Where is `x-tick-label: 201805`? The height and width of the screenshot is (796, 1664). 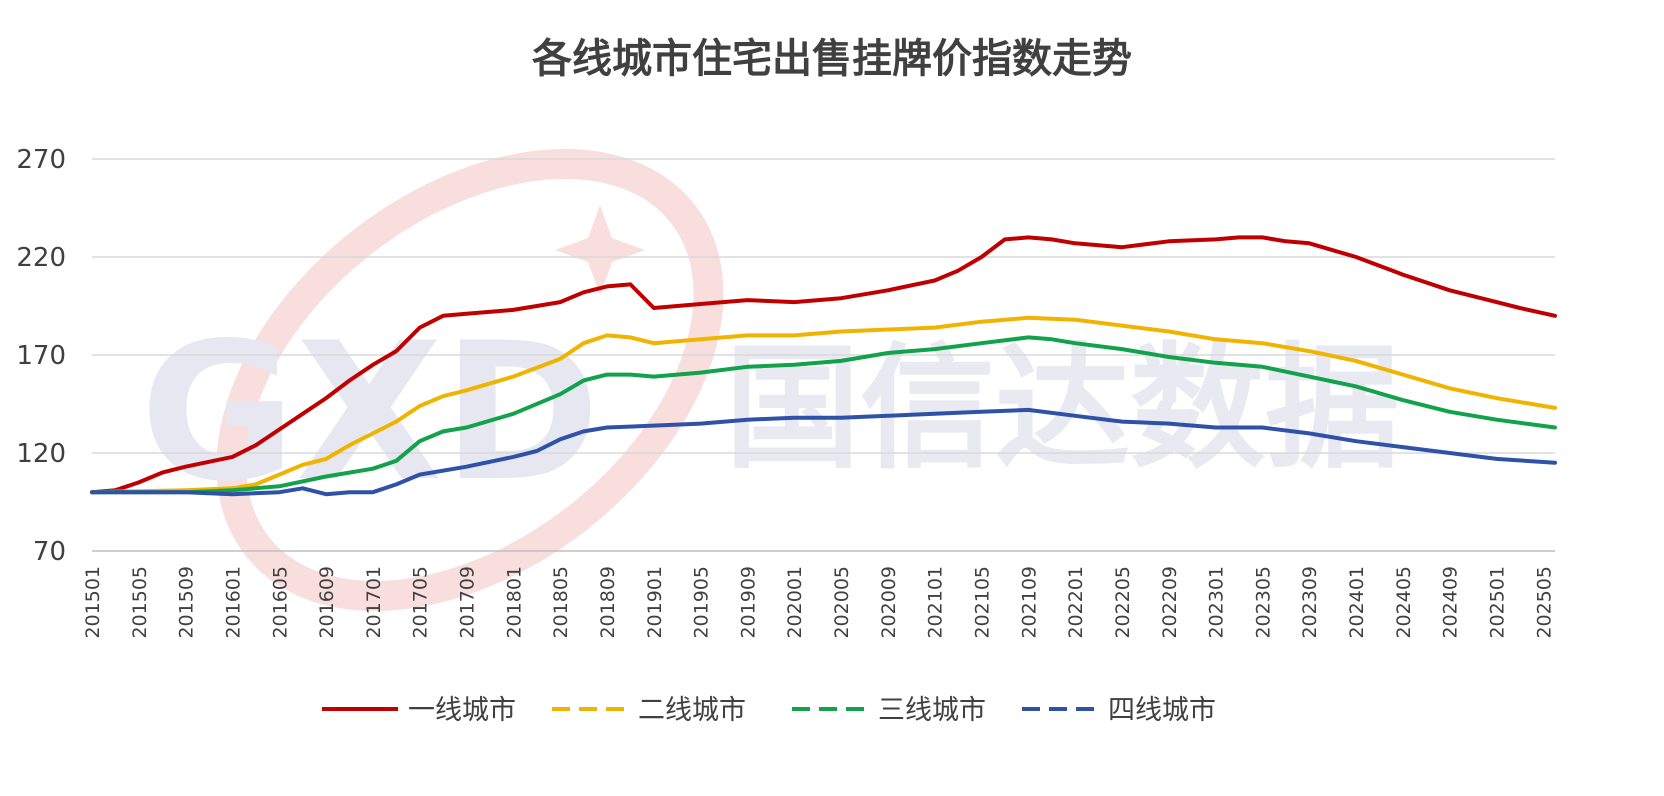
x-tick-label: 201805 is located at coordinates (561, 602).